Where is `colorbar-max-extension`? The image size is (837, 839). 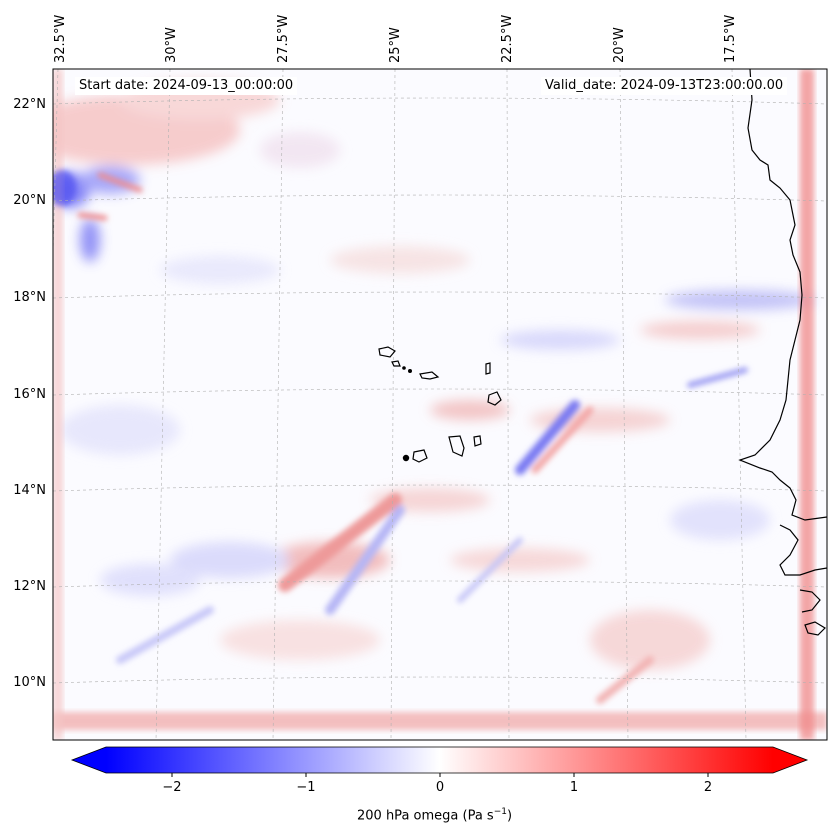 colorbar-max-extension is located at coordinates (790, 760).